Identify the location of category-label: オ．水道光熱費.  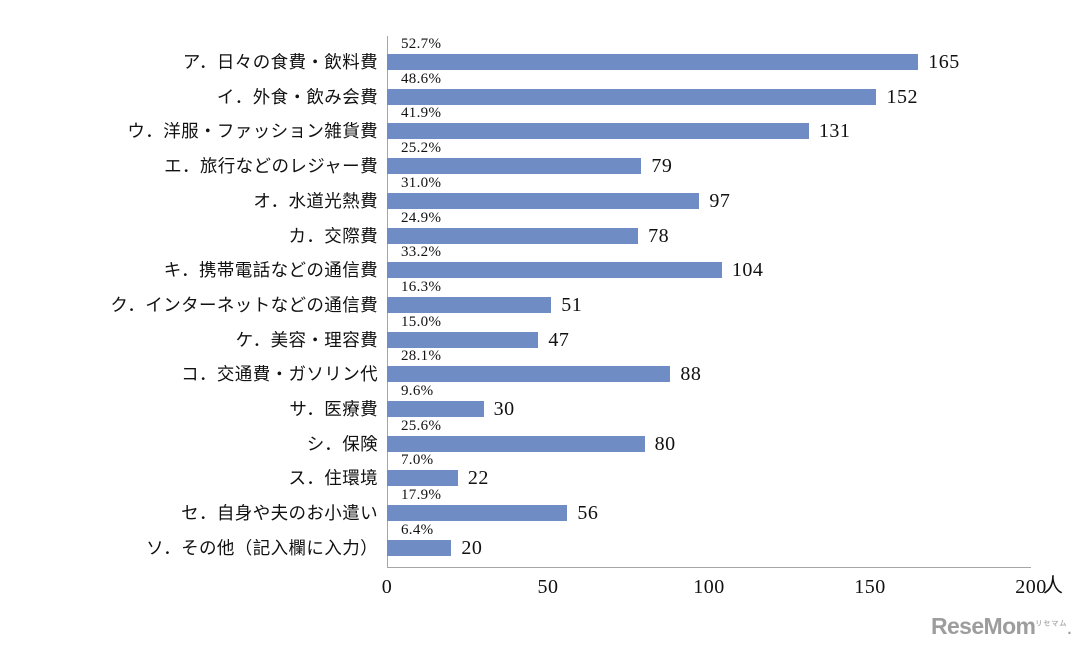
(315, 200).